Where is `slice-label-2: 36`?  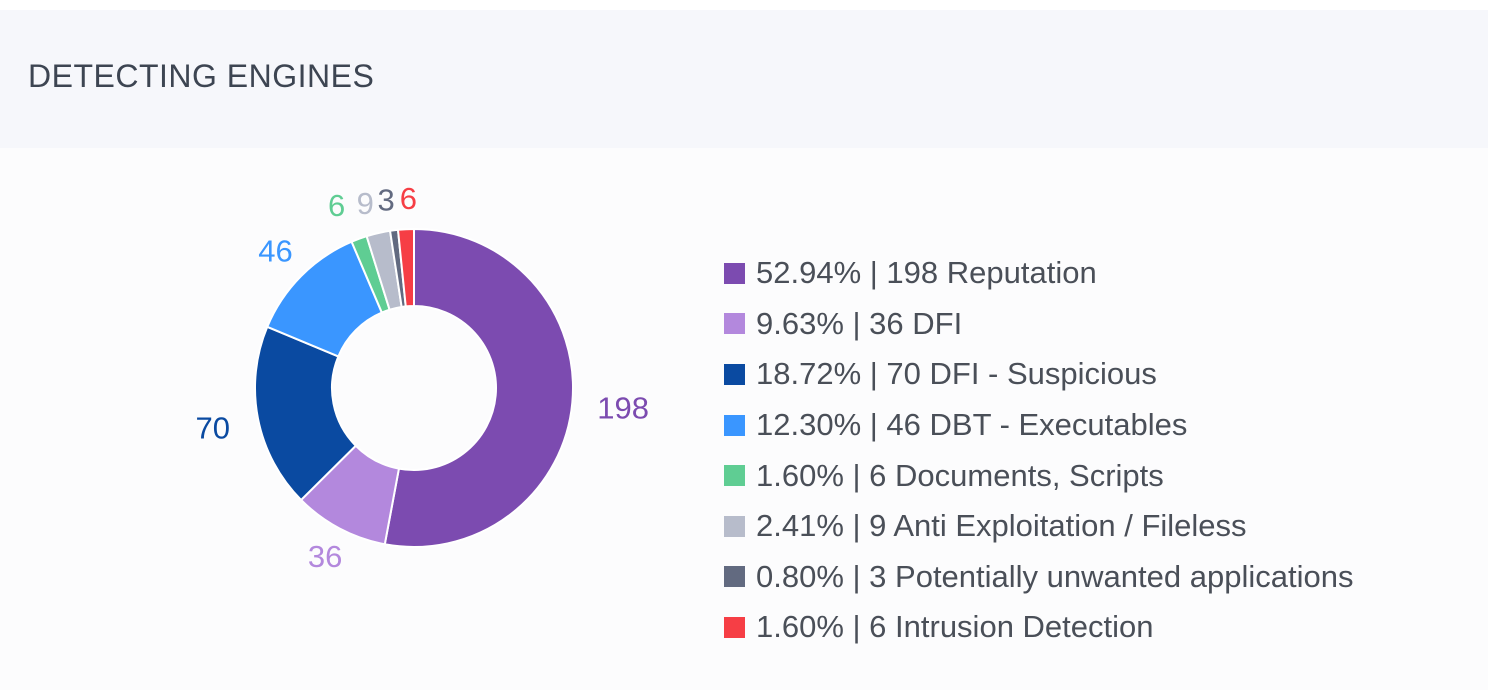 slice-label-2: 36 is located at coordinates (325, 556).